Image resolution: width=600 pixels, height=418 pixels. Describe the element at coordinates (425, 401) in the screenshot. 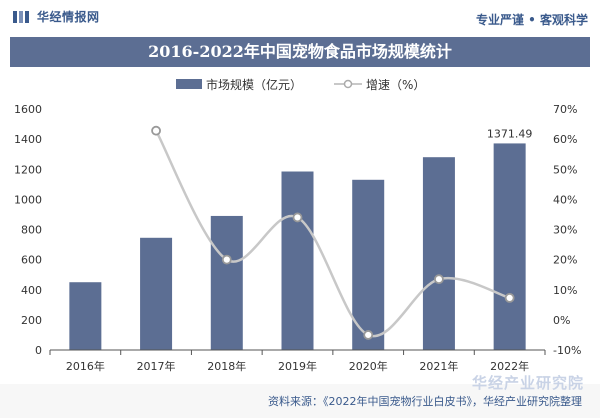

I see `source-note: 资料来源：《2022年中国宠物行业白皮书》，华经产业研究院整理` at that location.